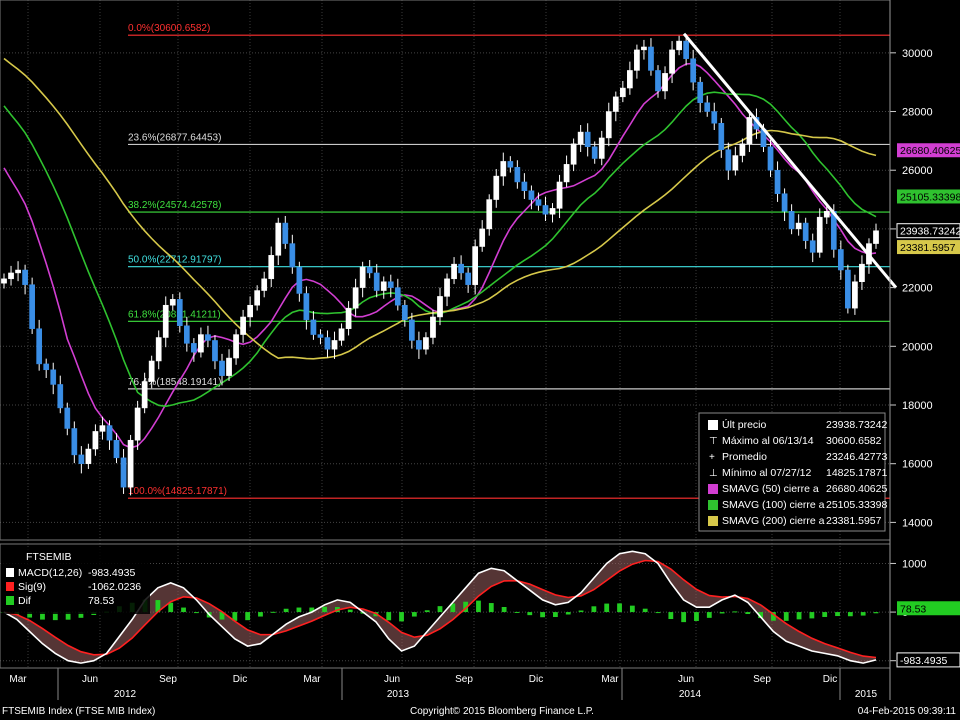 This screenshot has height=720, width=960. I want to click on price-tick-label: 20000, so click(917, 347).